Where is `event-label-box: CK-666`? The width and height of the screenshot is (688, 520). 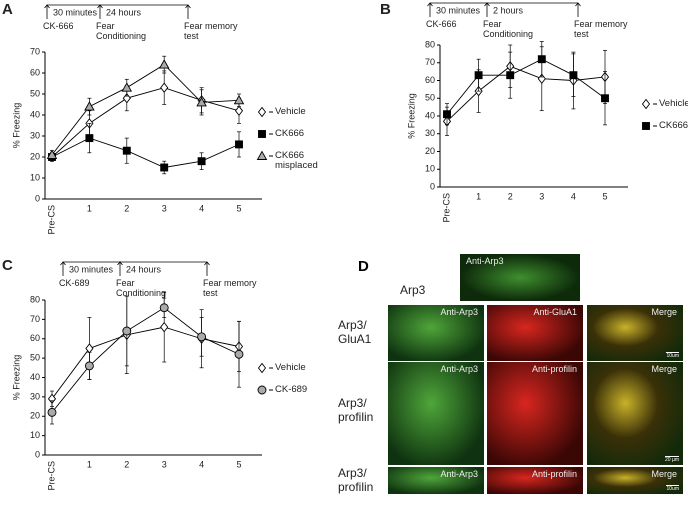
event-label-box: CK-666 is located at coordinates (58, 26).